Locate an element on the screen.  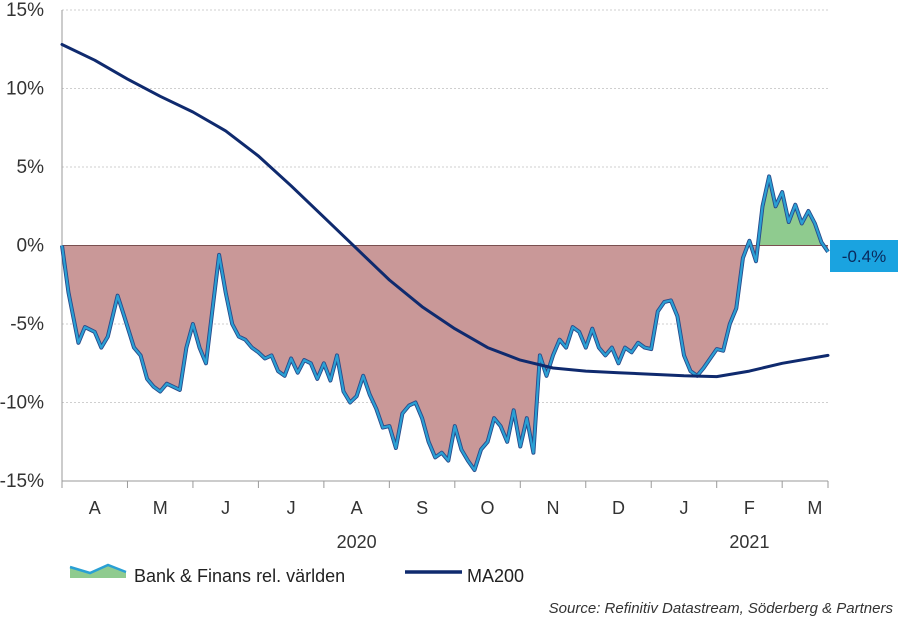
month-label: D is located at coordinates (618, 508).